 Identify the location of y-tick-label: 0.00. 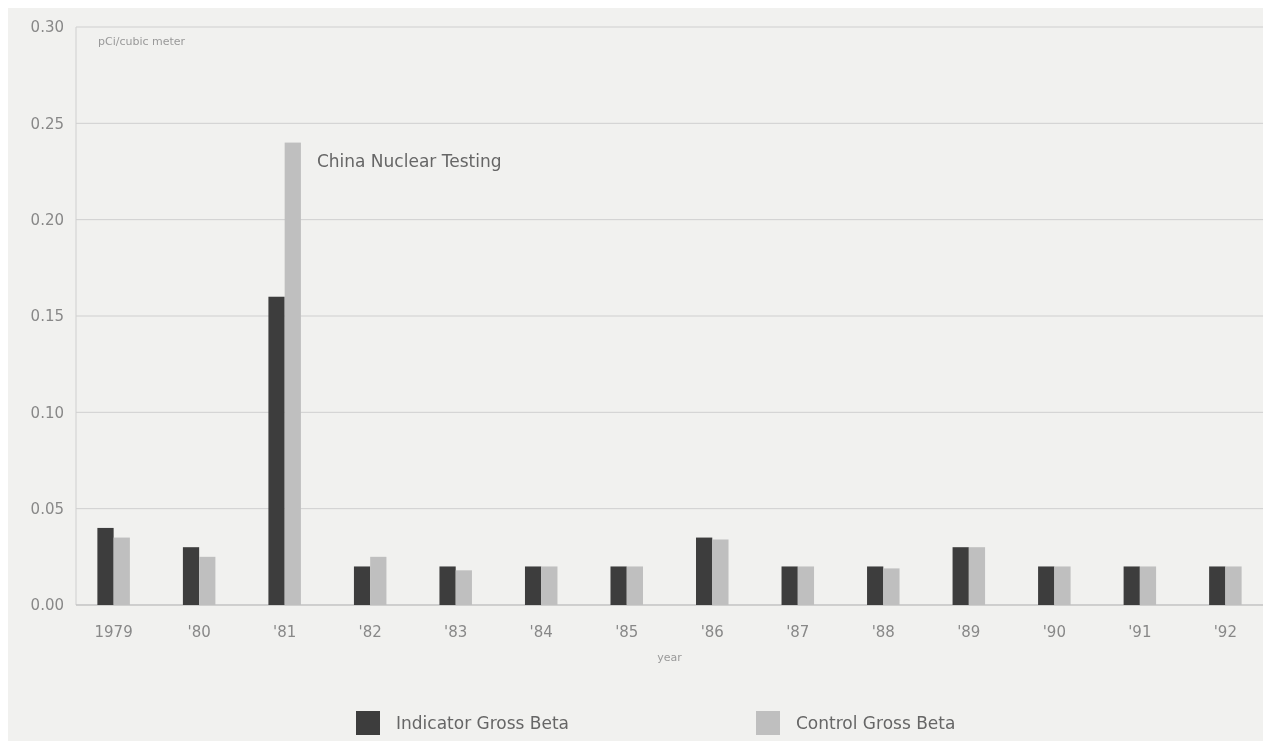
(47, 605).